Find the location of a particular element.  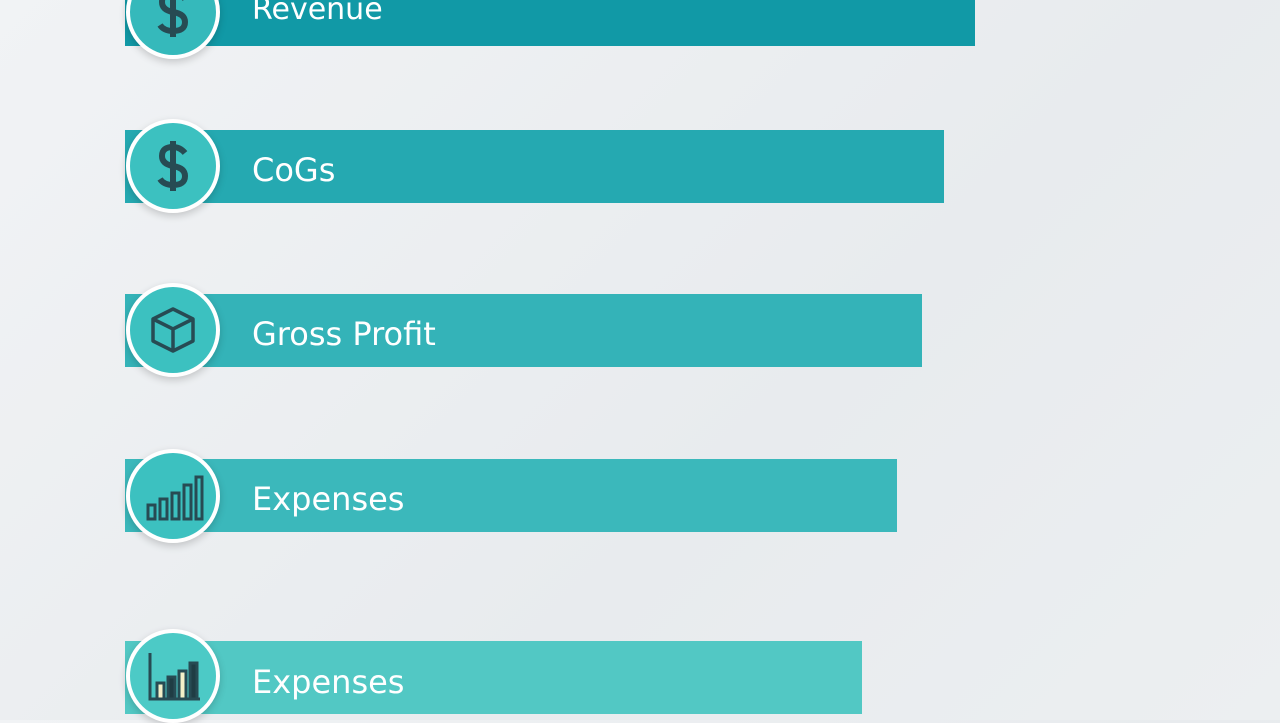

item-label: Gross Profit is located at coordinates (344, 334).